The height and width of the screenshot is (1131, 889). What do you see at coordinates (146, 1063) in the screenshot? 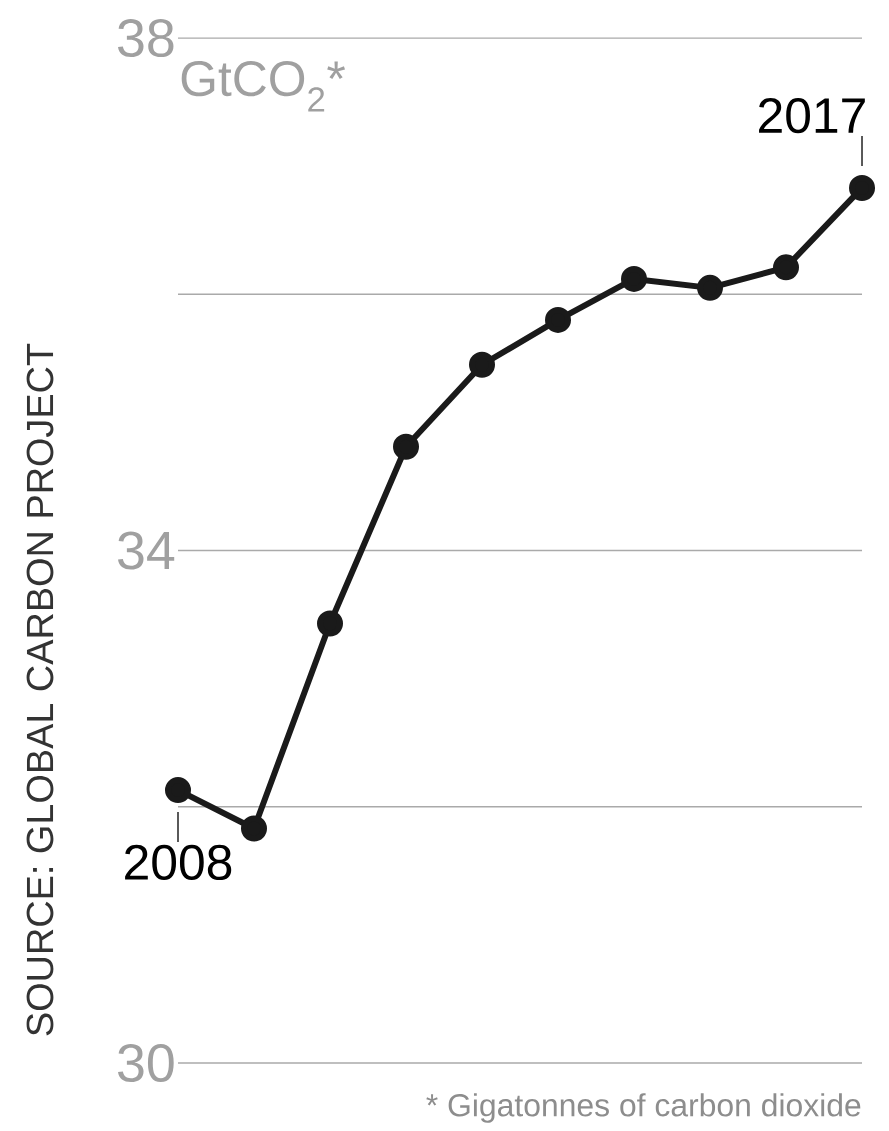
I see `y-tick-label: 30` at bounding box center [146, 1063].